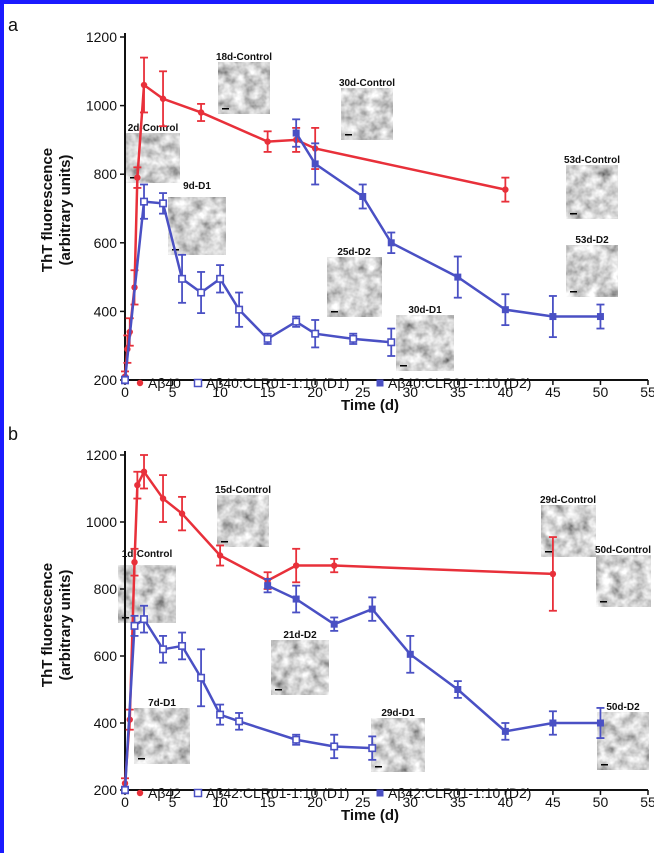 The height and width of the screenshot is (853, 654). I want to click on legend-entry: Aβ40, so click(158, 383).